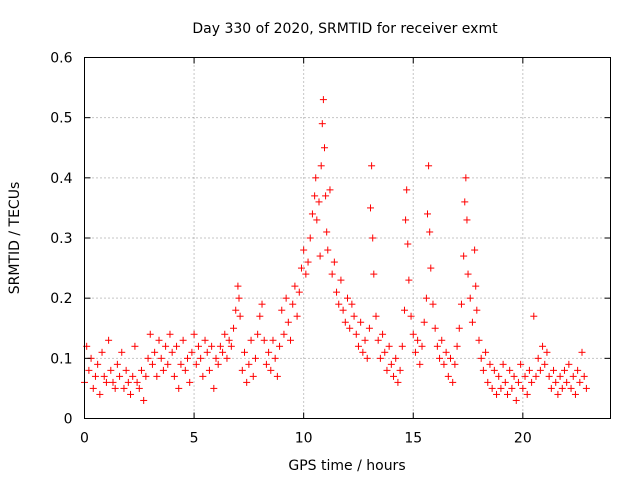 Image resolution: width=640 pixels, height=480 pixels. I want to click on x-tick-label: 20, so click(523, 439).